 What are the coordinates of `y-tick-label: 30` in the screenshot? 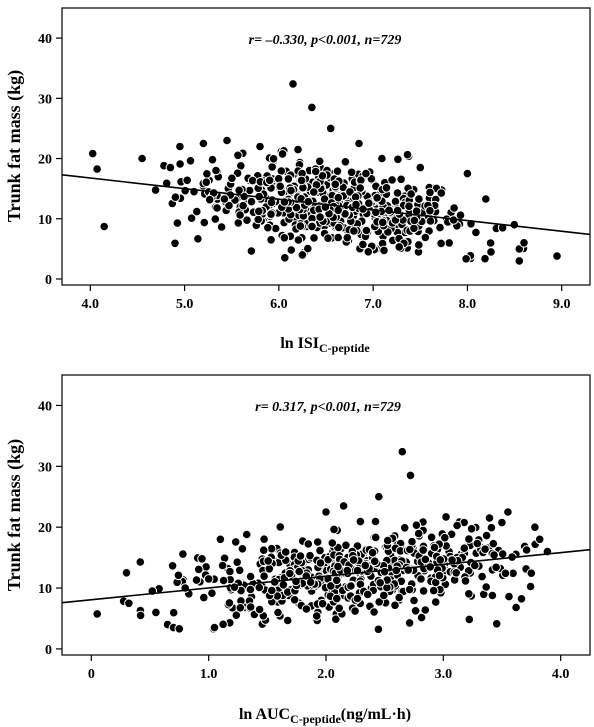 It's located at (45, 99).